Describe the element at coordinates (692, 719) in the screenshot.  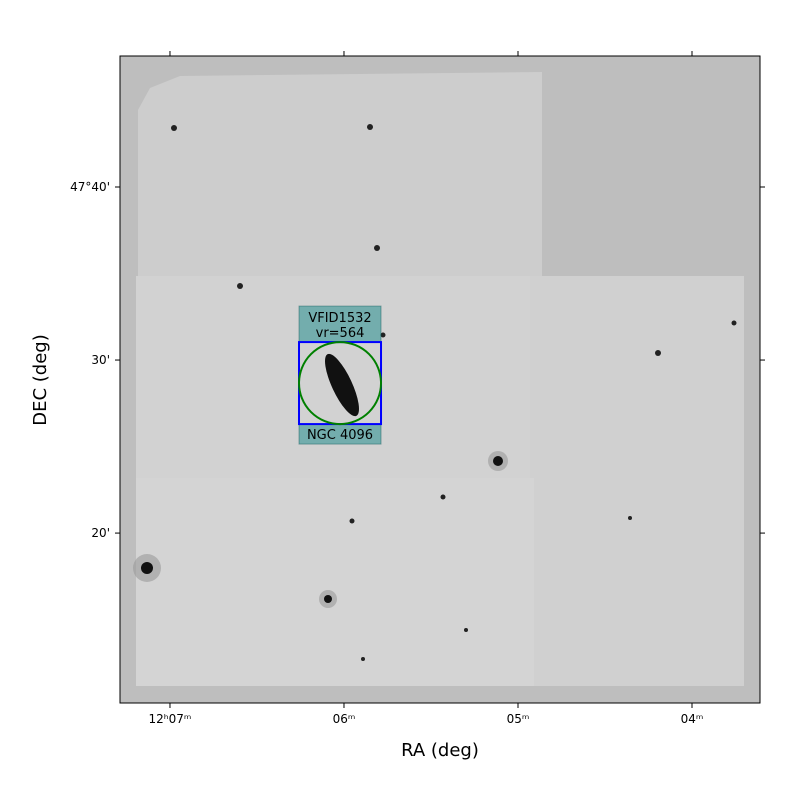
I see `x-tick-label: 04ᵐ` at that location.